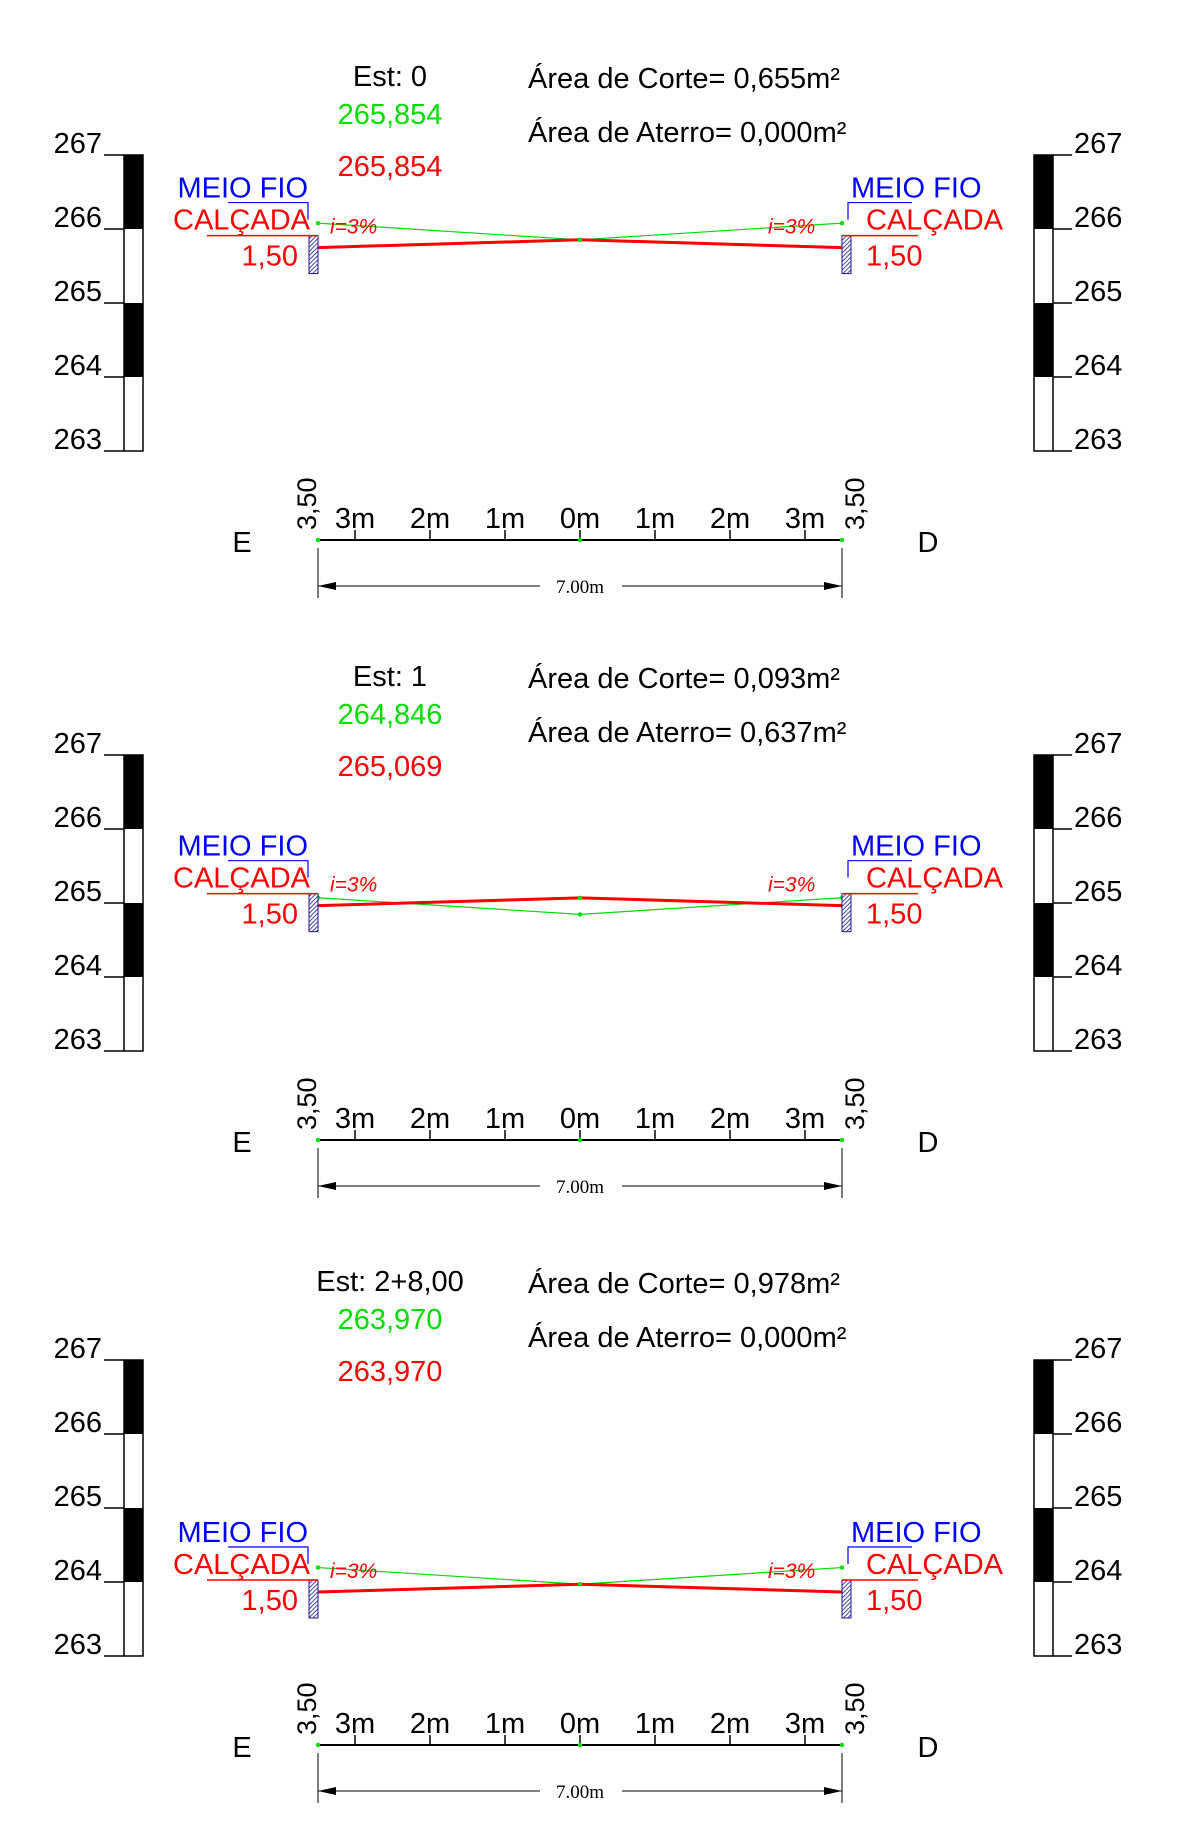  I want to click on terrain-elevation: 265,854, so click(390, 115).